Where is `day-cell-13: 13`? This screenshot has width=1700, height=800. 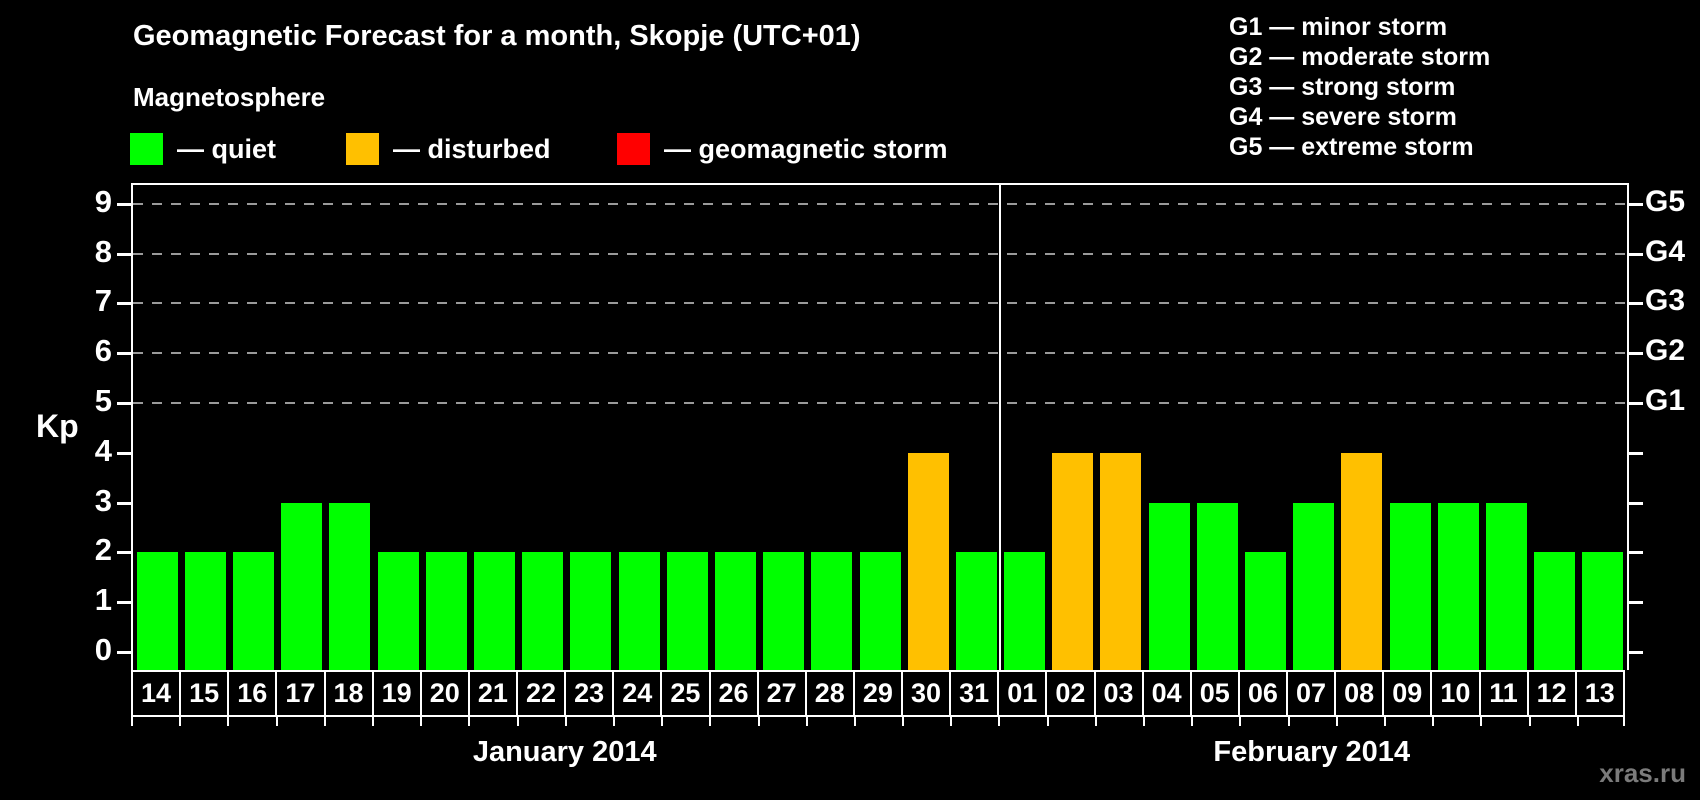 day-cell-13: 13 is located at coordinates (1599, 693).